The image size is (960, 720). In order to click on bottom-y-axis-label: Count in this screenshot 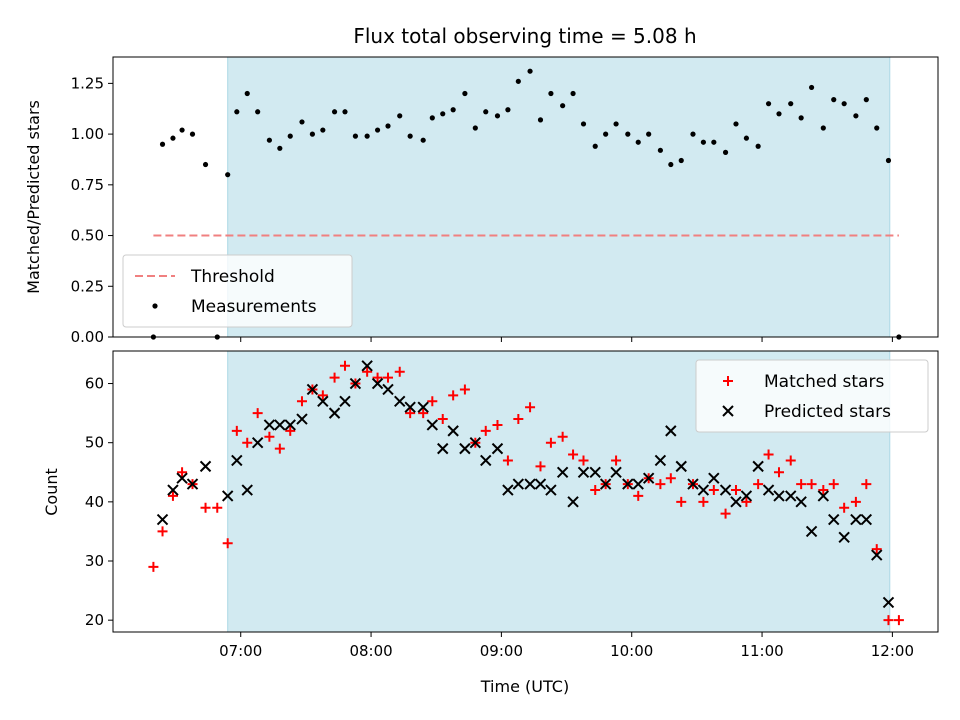, I will do `click(51, 492)`.